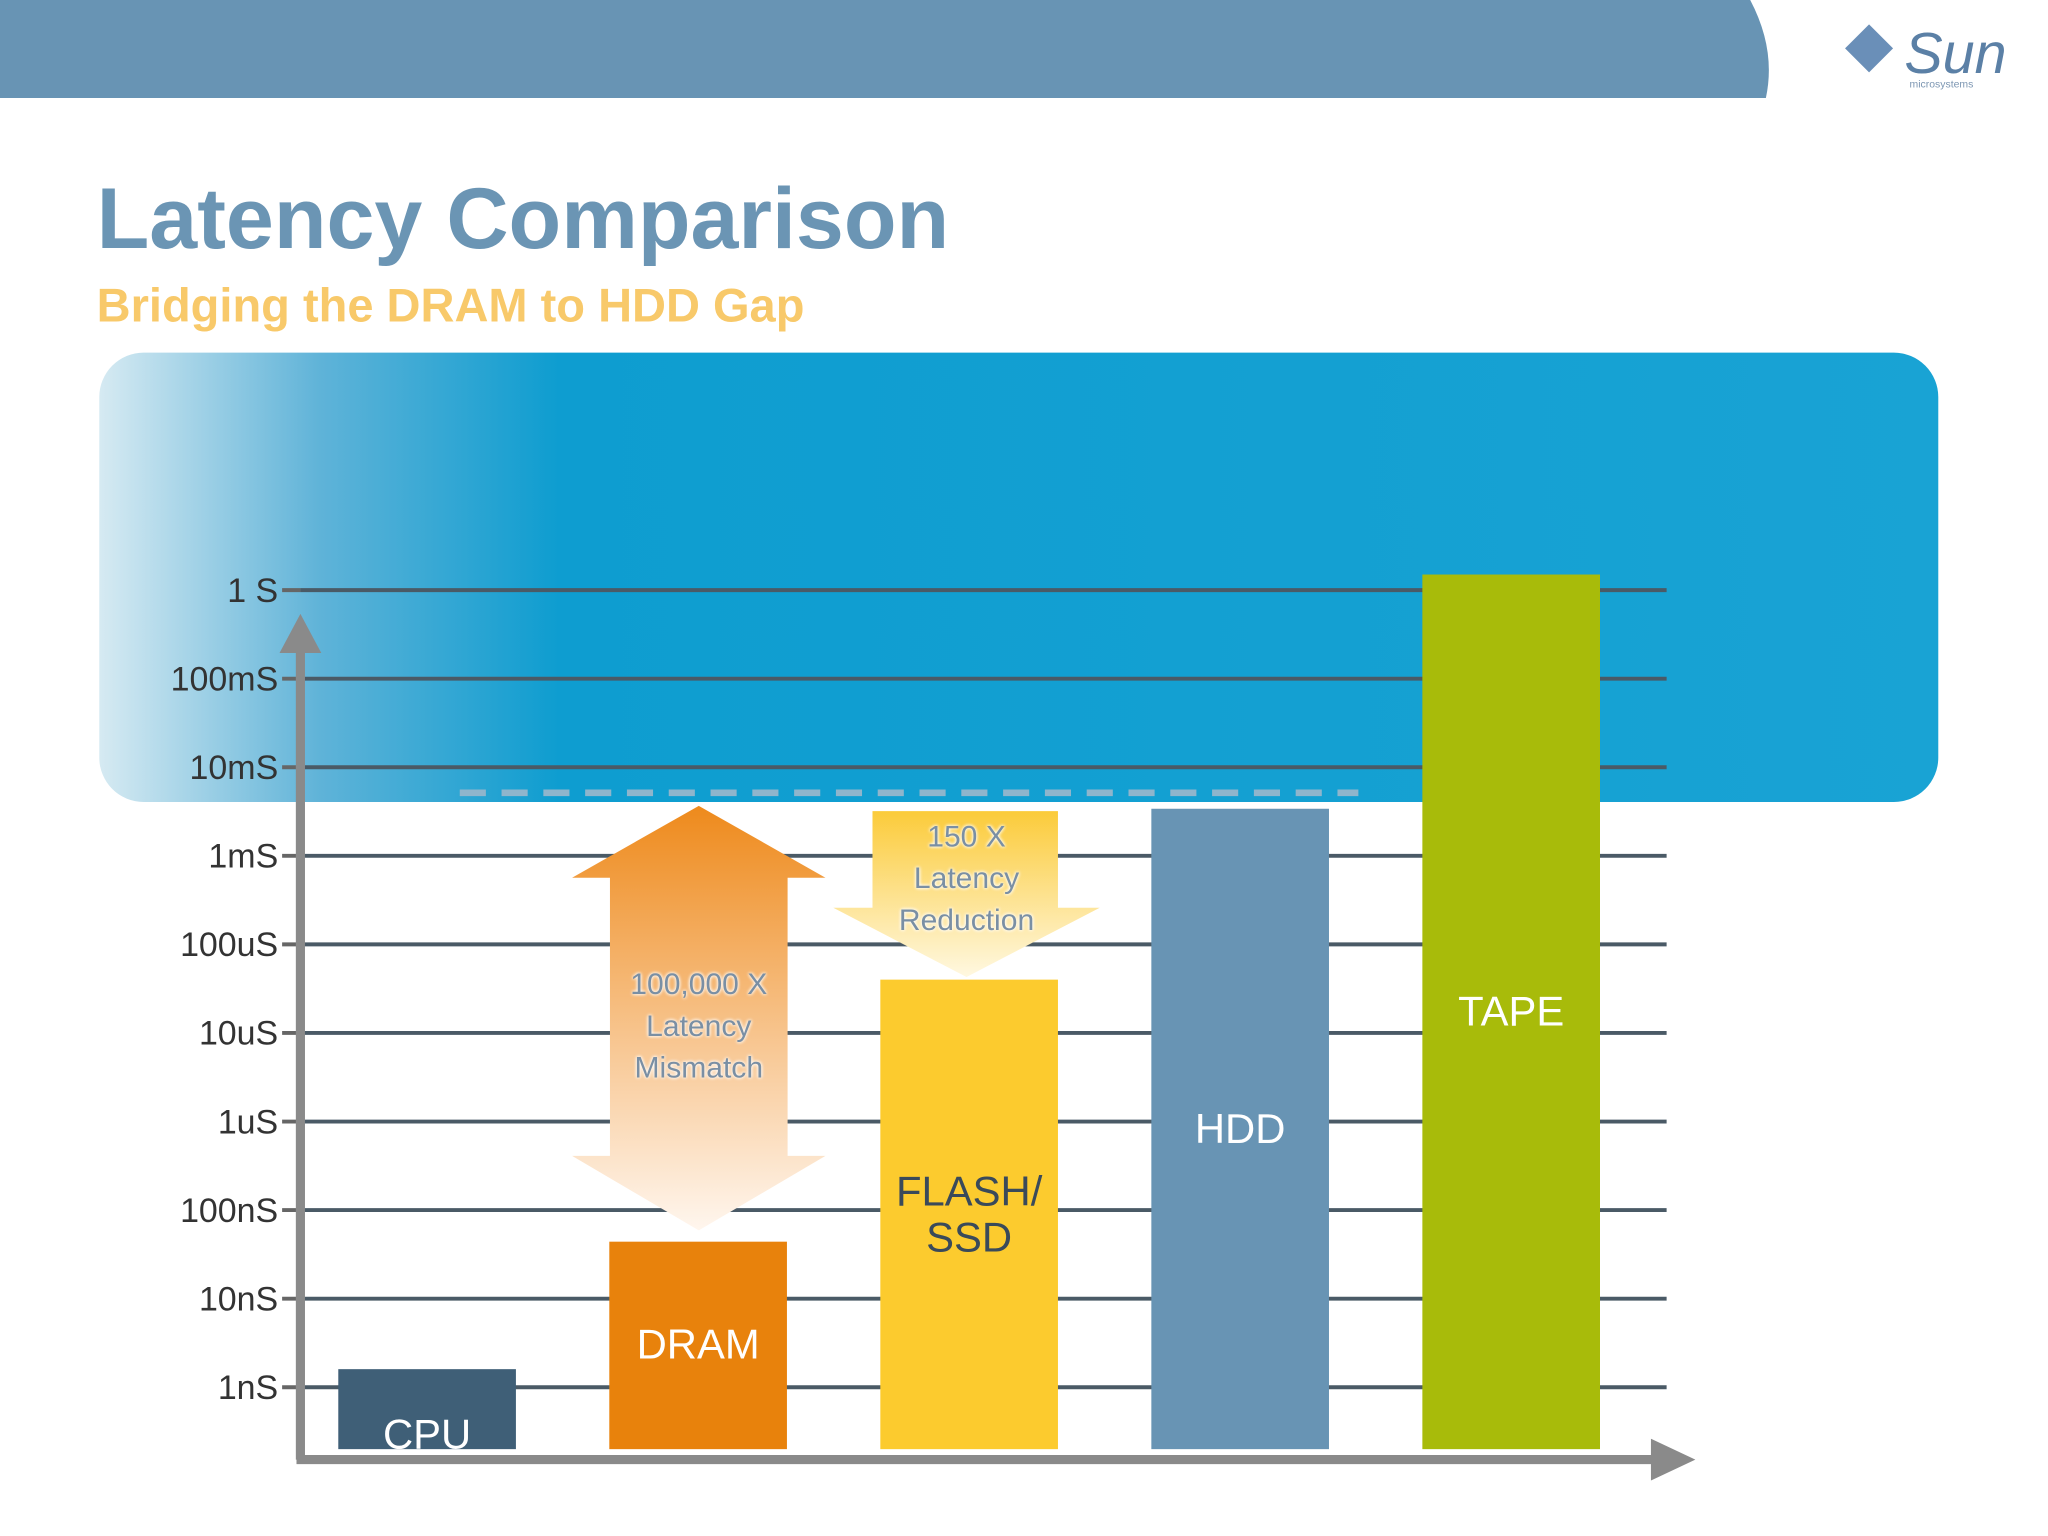 The image size is (2048, 1536). Describe the element at coordinates (300, 633) in the screenshot. I see `y-axis-arrow` at that location.